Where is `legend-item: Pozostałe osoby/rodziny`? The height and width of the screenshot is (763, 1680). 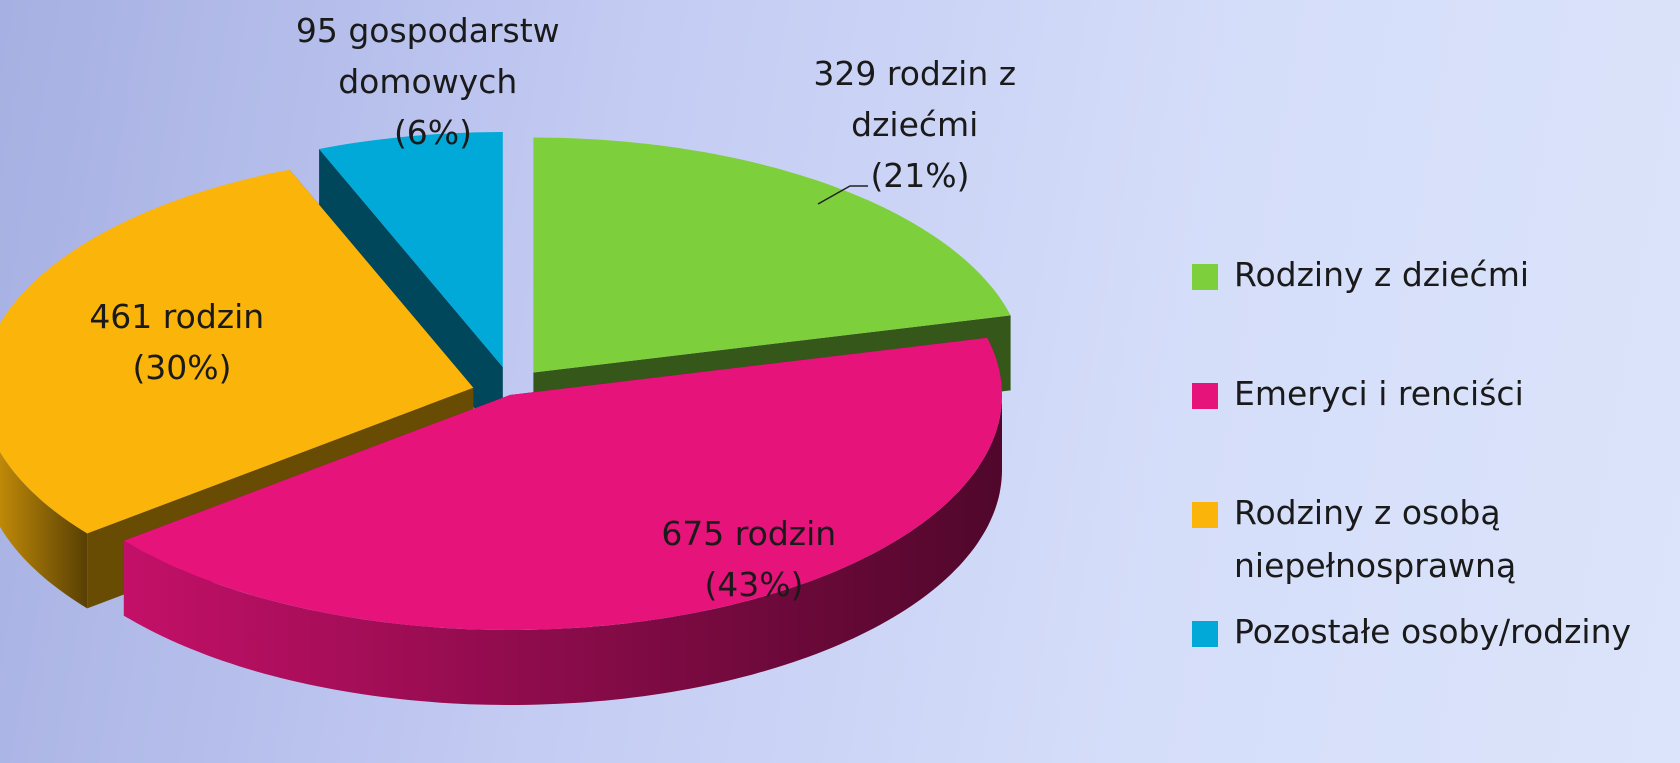
legend-item: Pozostałe osoby/rodziny is located at coordinates (1427, 631).